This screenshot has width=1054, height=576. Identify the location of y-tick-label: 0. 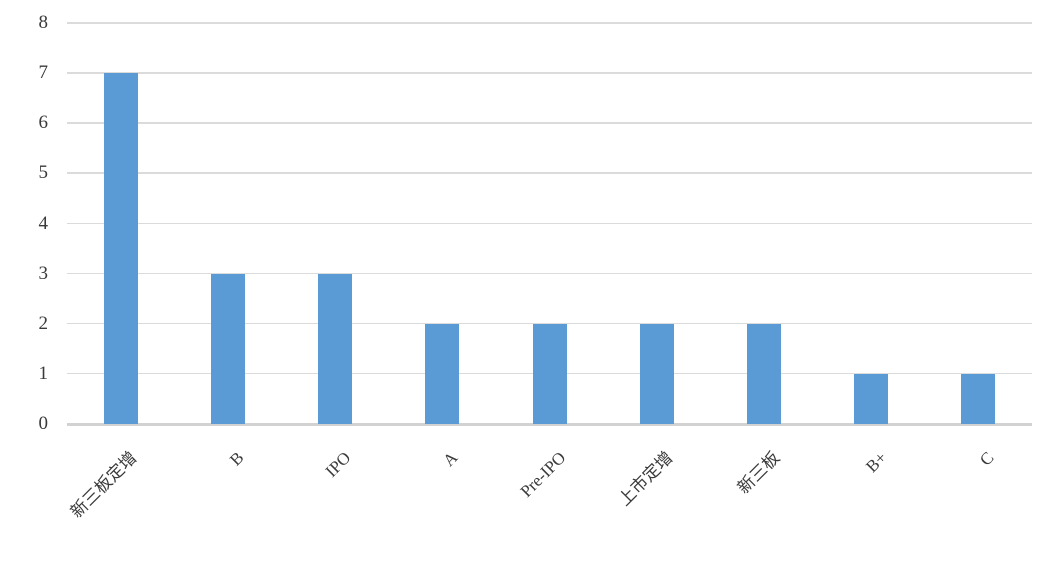
(43, 423).